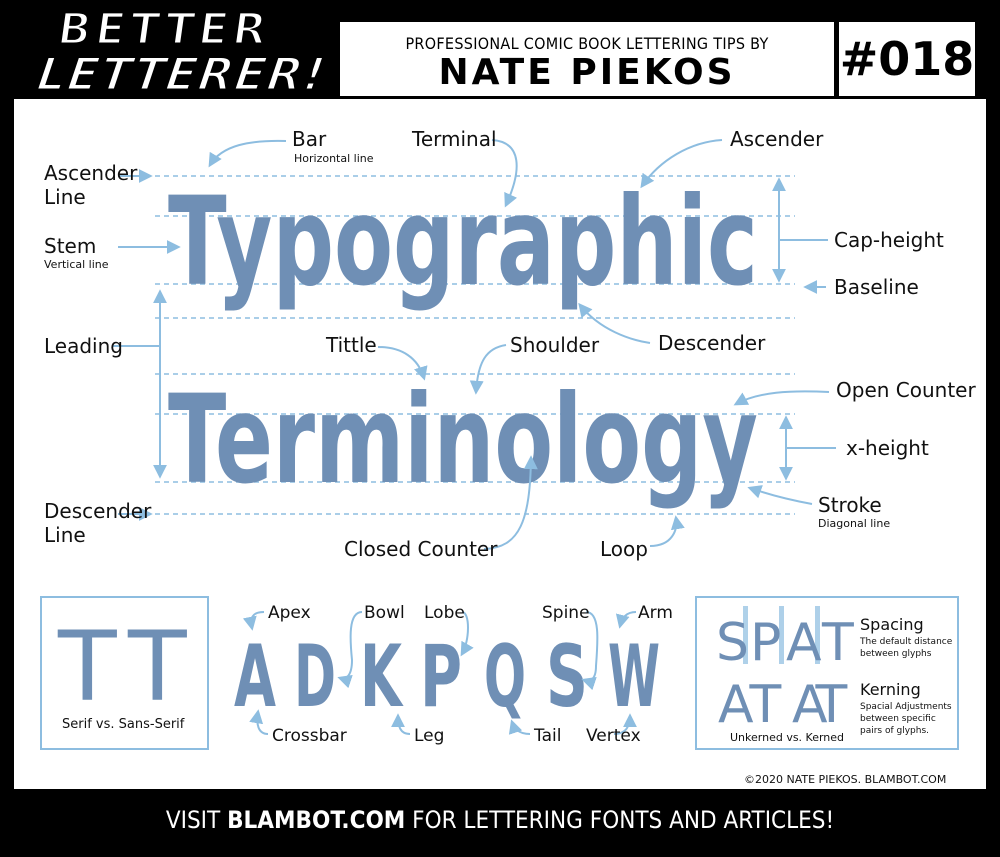 The image size is (1000, 857). What do you see at coordinates (309, 139) in the screenshot?
I see `label-bar: Bar` at bounding box center [309, 139].